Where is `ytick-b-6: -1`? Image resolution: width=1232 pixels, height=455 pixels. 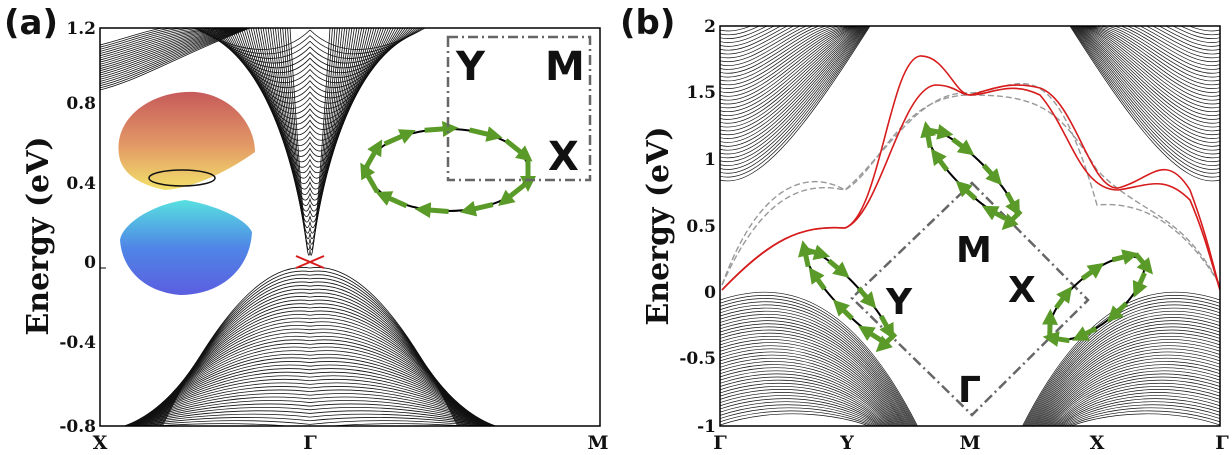
ytick-b-6: -1 is located at coordinates (706, 427).